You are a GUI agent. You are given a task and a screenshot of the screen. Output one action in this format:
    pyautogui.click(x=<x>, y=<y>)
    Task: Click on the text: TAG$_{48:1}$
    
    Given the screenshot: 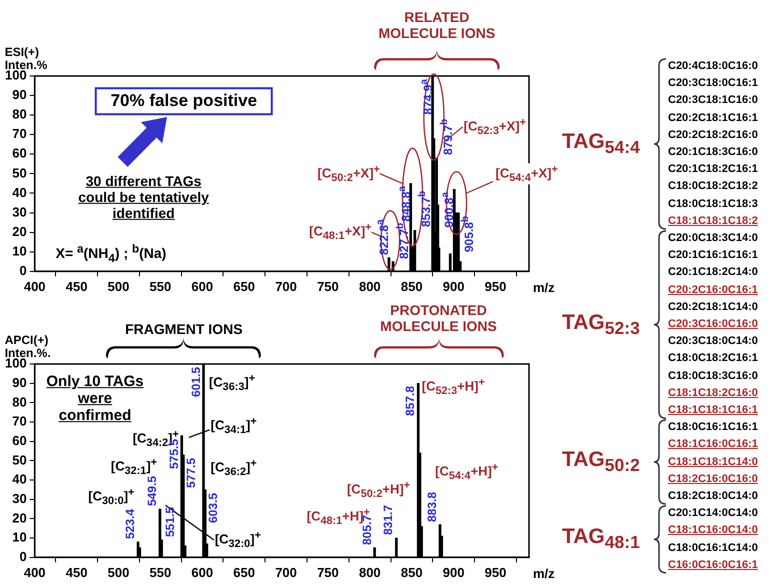 What is the action you would take?
    pyautogui.click(x=601, y=539)
    